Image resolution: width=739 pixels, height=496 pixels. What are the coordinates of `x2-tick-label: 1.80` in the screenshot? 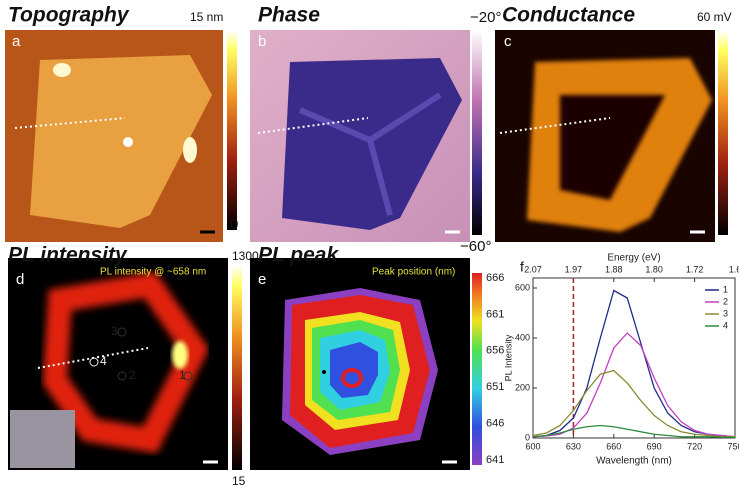 It's located at (654, 269).